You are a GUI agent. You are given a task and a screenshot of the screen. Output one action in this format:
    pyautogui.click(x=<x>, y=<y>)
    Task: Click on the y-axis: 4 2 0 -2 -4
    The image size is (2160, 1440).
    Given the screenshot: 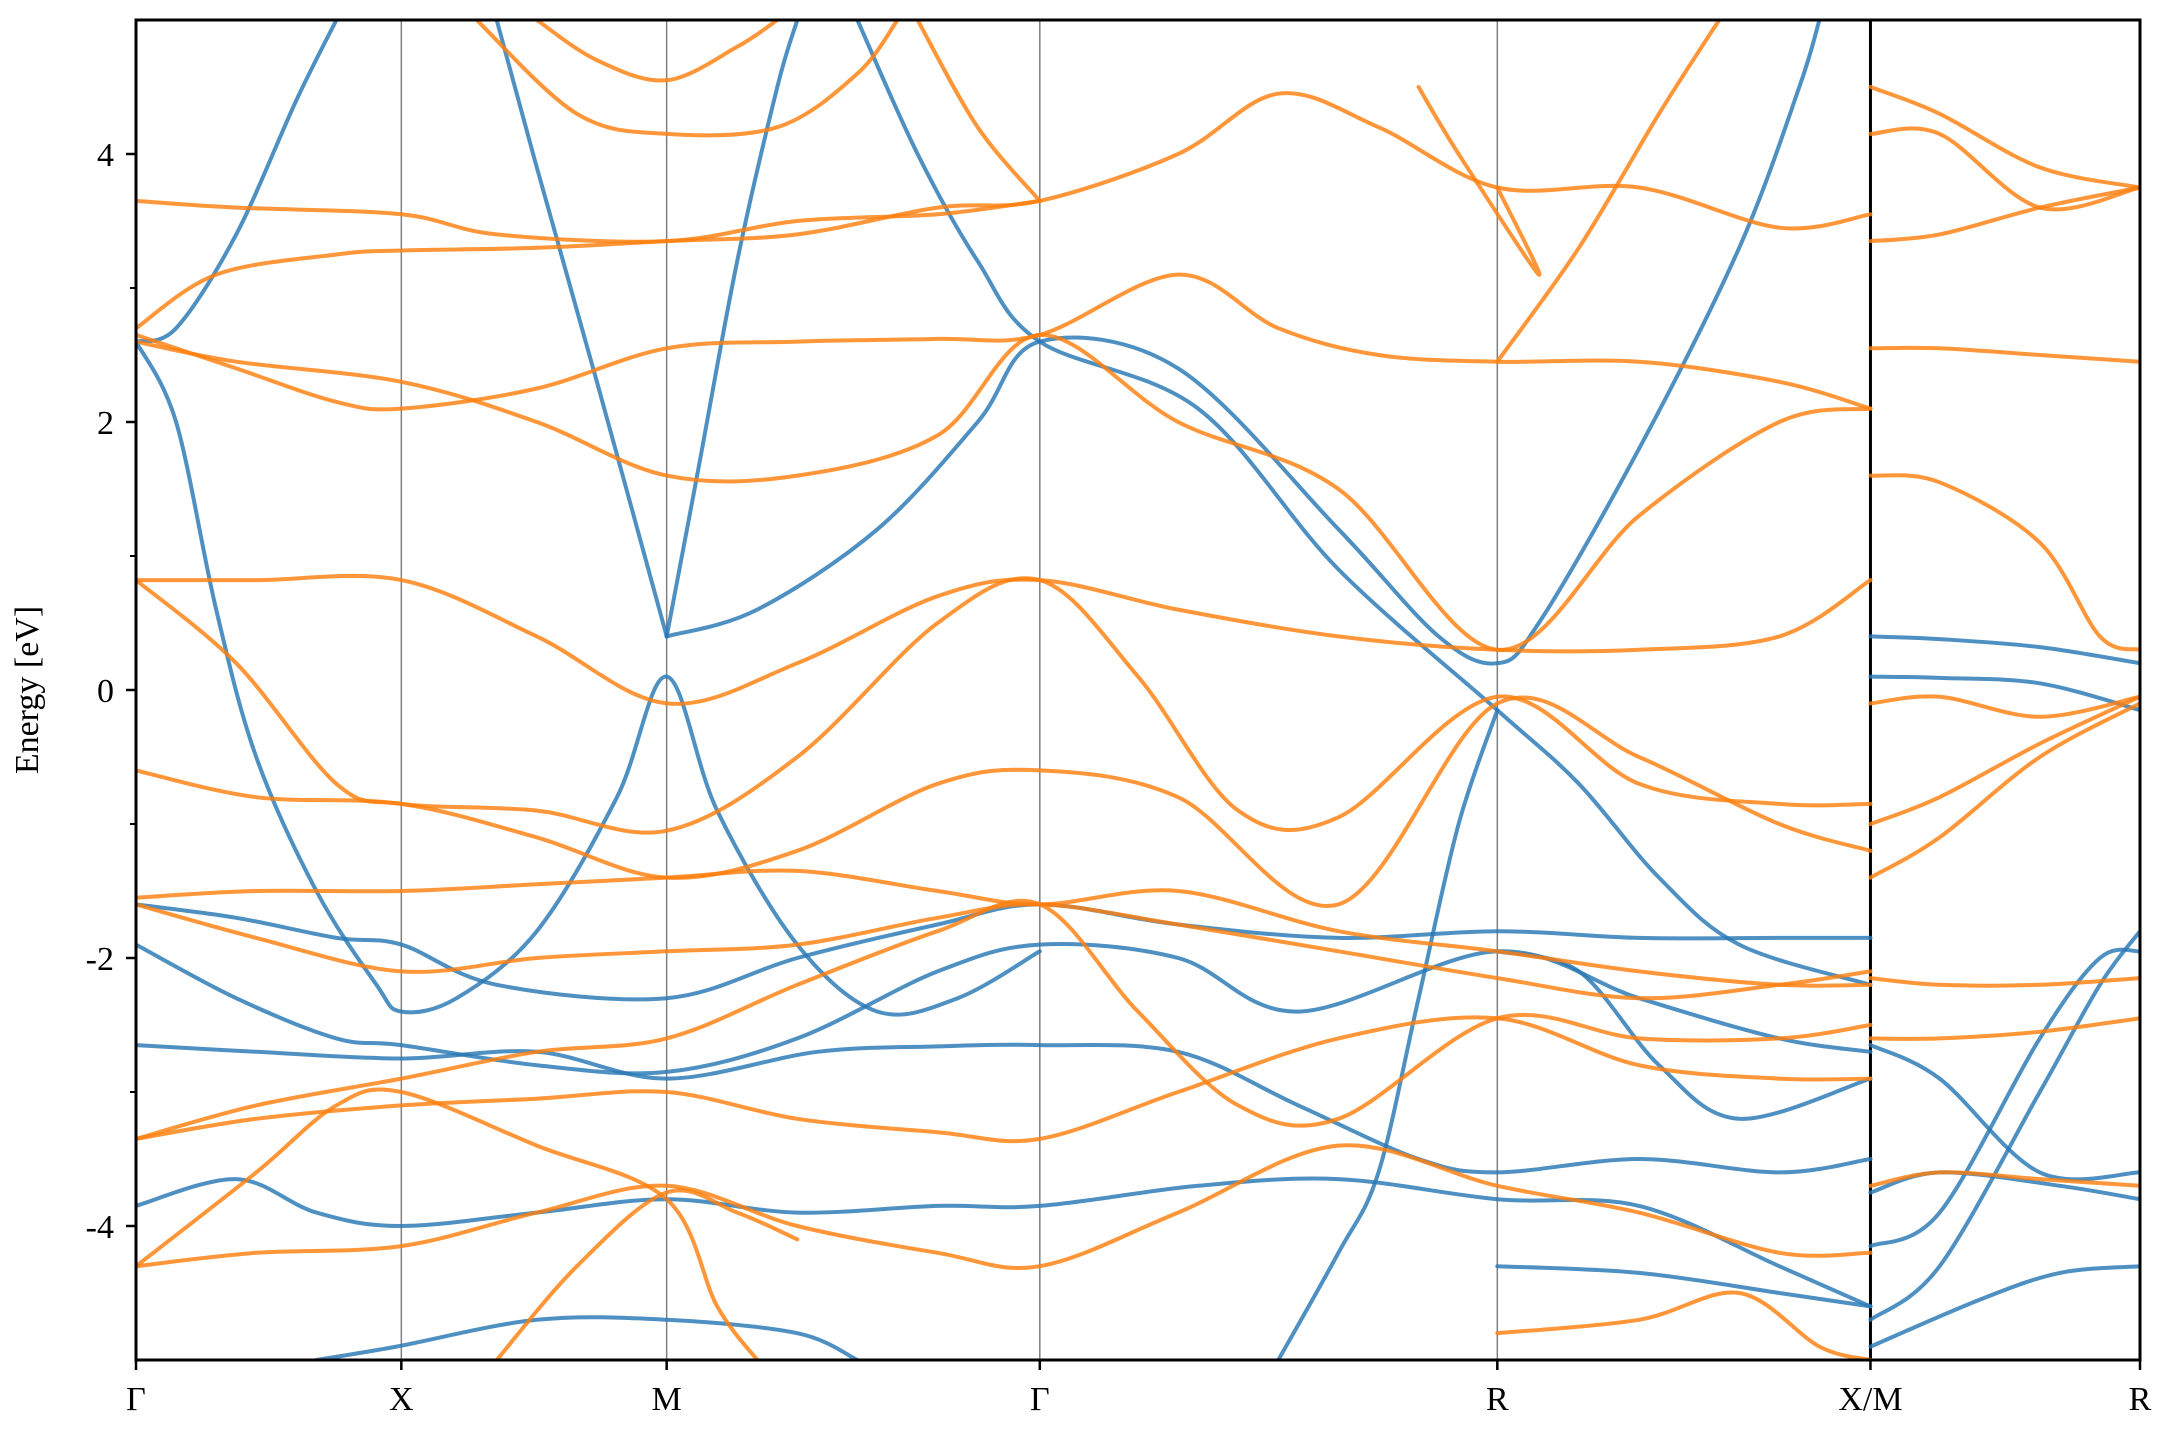 What is the action you would take?
    pyautogui.click(x=111, y=691)
    